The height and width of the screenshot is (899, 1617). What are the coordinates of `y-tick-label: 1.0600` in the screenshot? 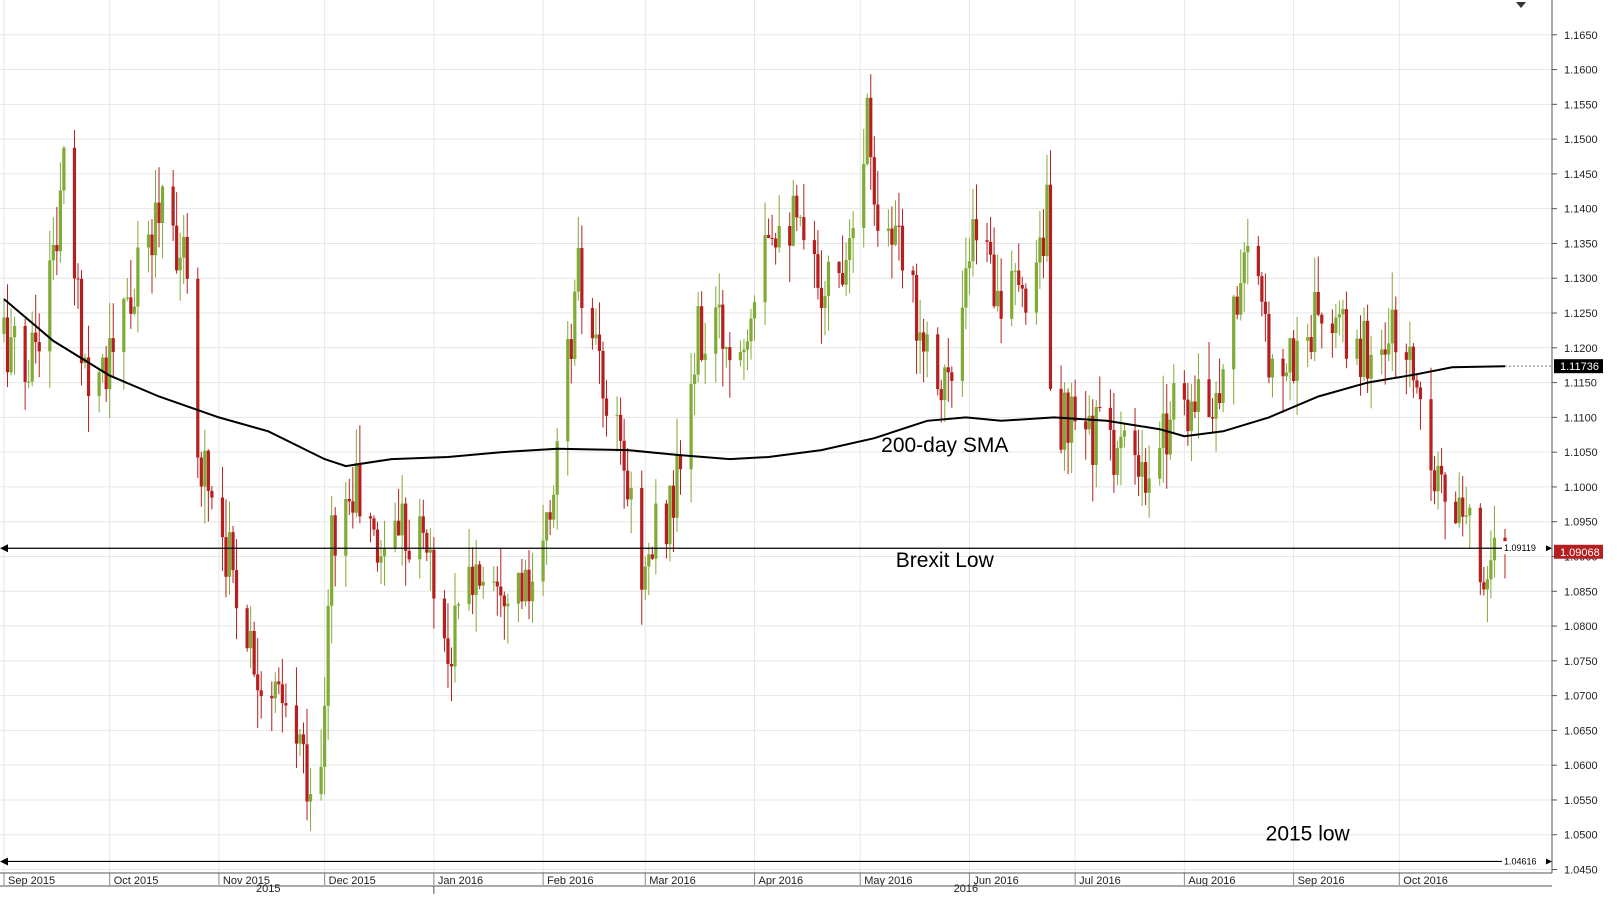 It's located at (1581, 766).